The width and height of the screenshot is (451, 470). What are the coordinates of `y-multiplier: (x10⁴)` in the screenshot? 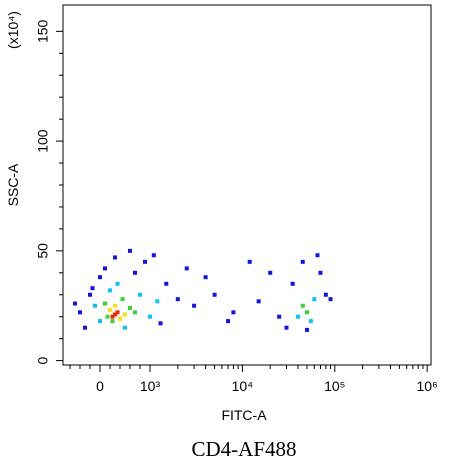 It's located at (13, 30).